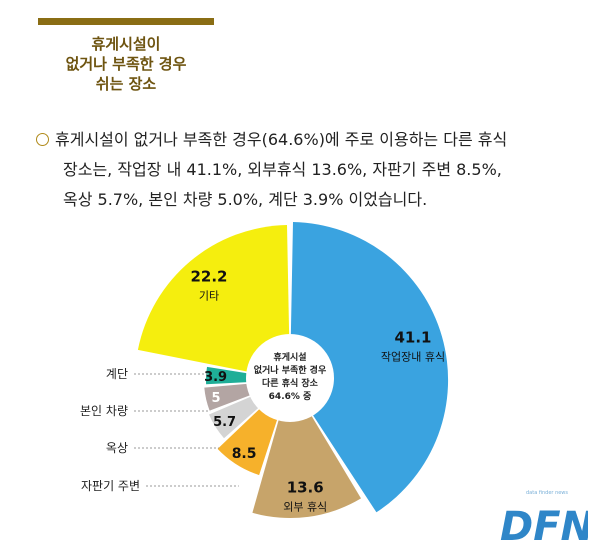  I want to click on logo-tagline: data finder news, so click(547, 493).